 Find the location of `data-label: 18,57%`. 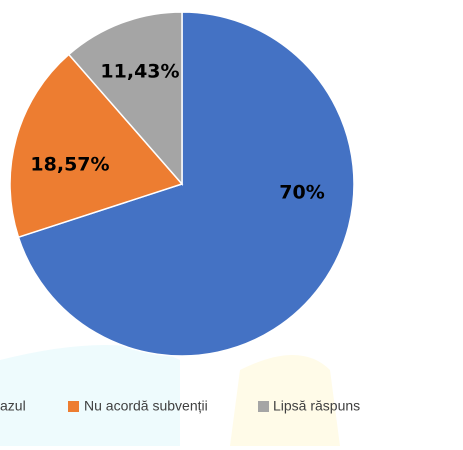

data-label: 18,57% is located at coordinates (69, 165).